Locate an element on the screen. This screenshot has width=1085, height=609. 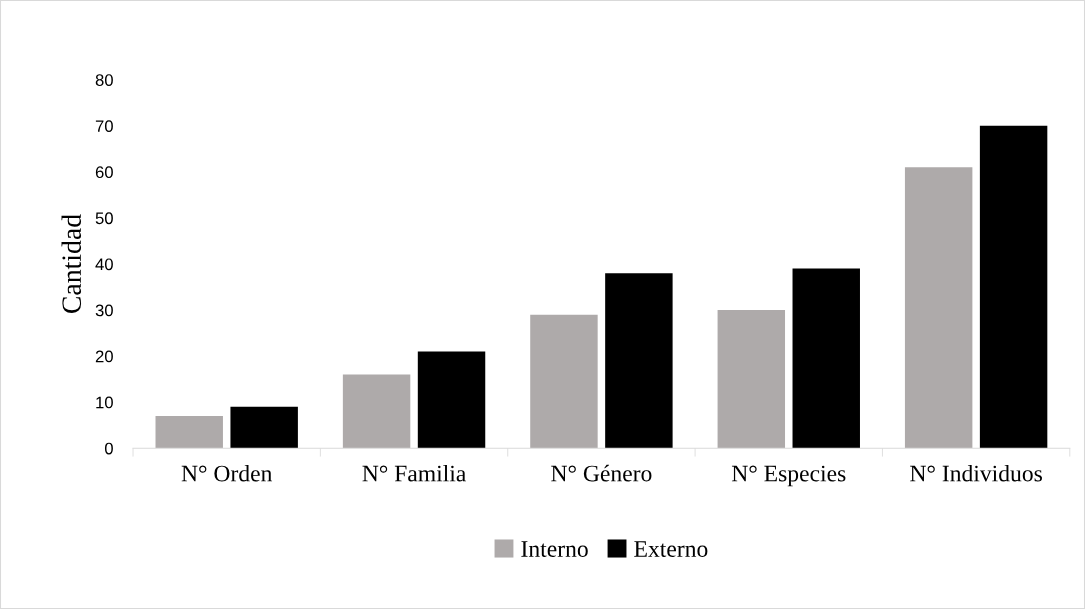
y-tick-label: 0 is located at coordinates (108, 448).